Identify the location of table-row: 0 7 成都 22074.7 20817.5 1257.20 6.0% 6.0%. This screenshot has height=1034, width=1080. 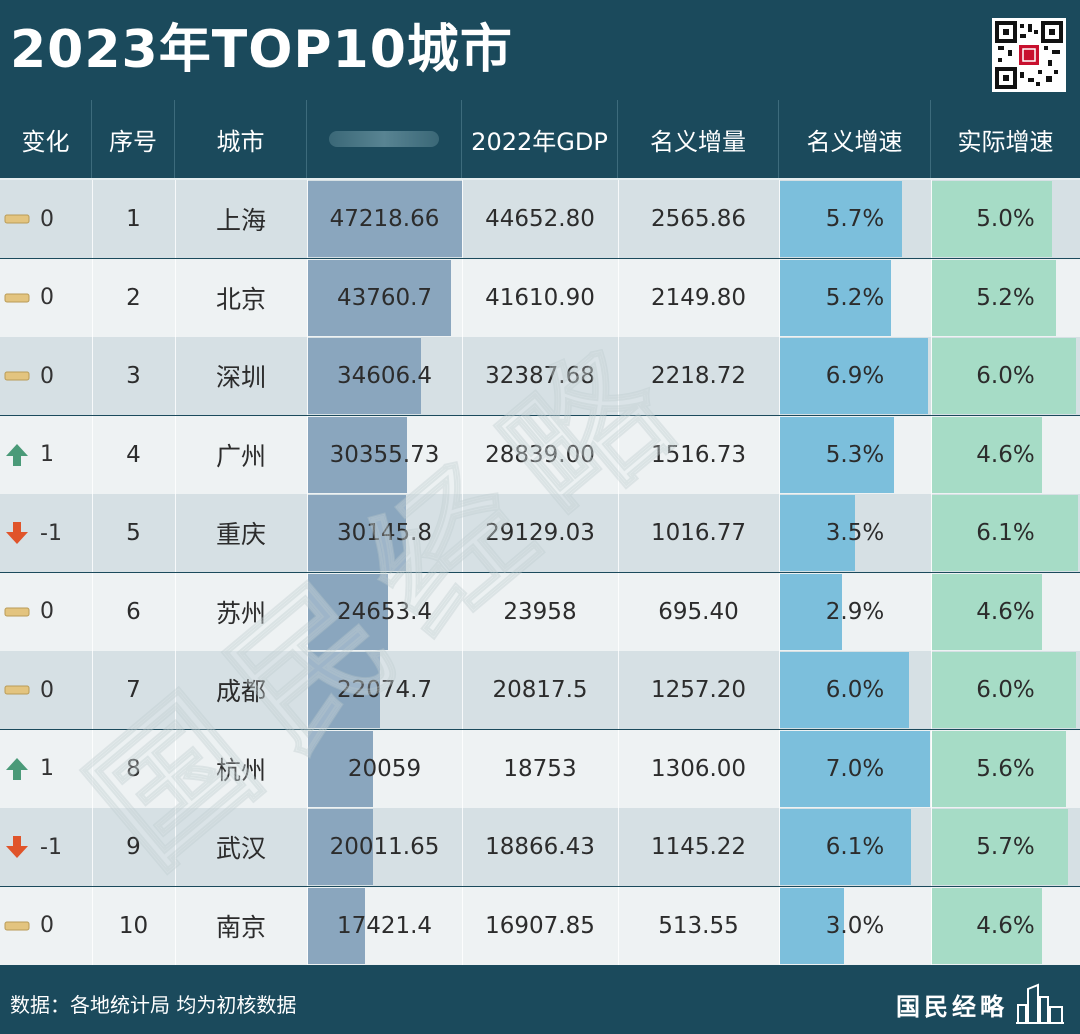
(540, 690).